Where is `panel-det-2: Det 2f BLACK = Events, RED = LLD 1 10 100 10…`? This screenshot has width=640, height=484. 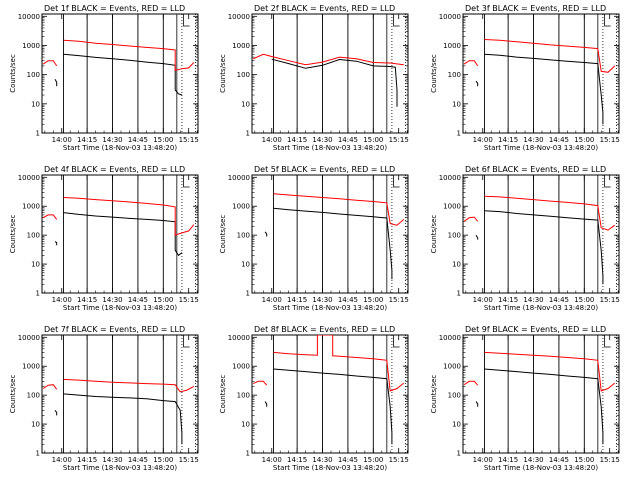
panel-det-2: Det 2f BLACK = Events, RED = LLD 1 10 100 10… is located at coordinates (314, 78).